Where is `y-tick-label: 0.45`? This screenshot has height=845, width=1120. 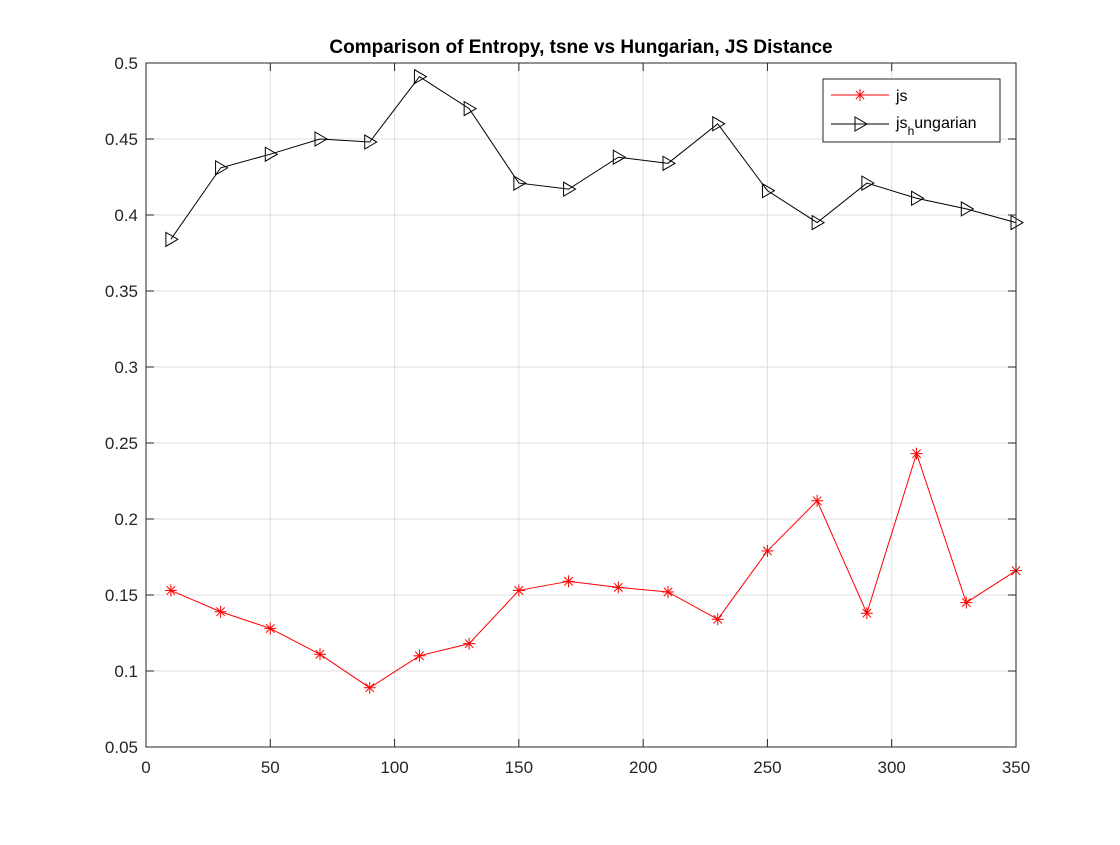 y-tick-label: 0.45 is located at coordinates (121, 139).